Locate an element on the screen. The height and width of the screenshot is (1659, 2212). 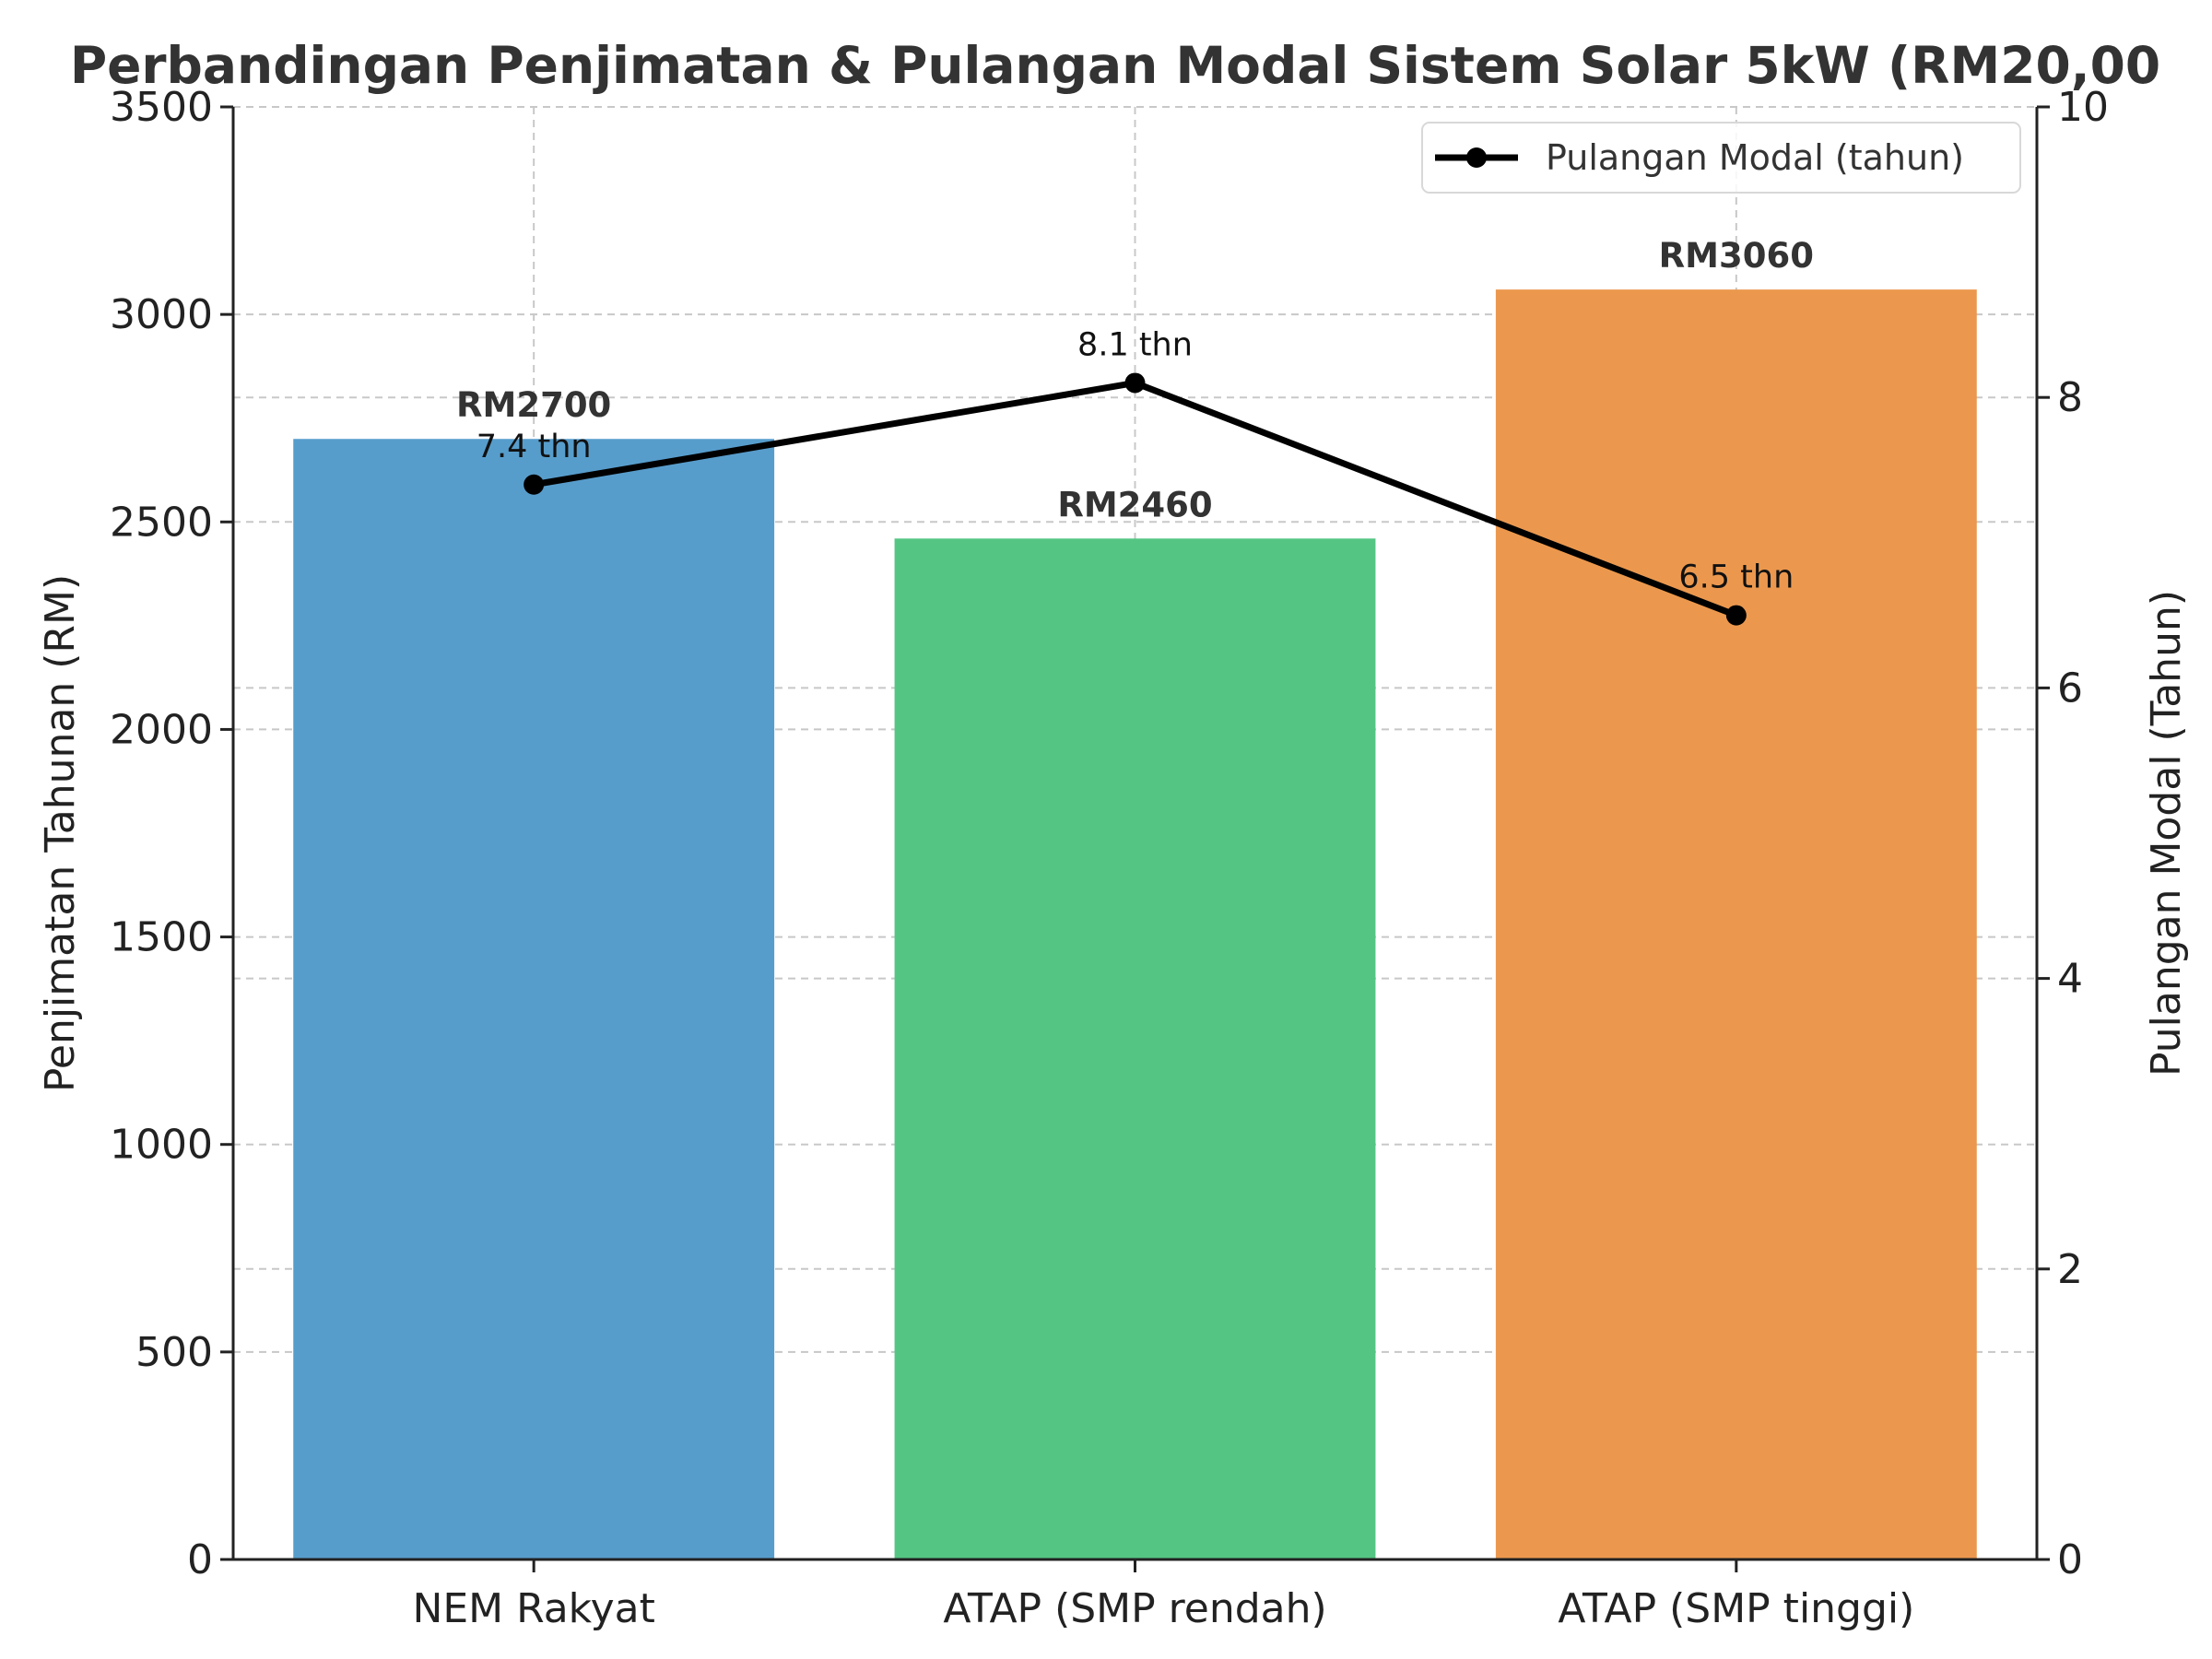
bar-value-labels: RM2700 RM2460 RM3060 is located at coordinates (1135, 380).